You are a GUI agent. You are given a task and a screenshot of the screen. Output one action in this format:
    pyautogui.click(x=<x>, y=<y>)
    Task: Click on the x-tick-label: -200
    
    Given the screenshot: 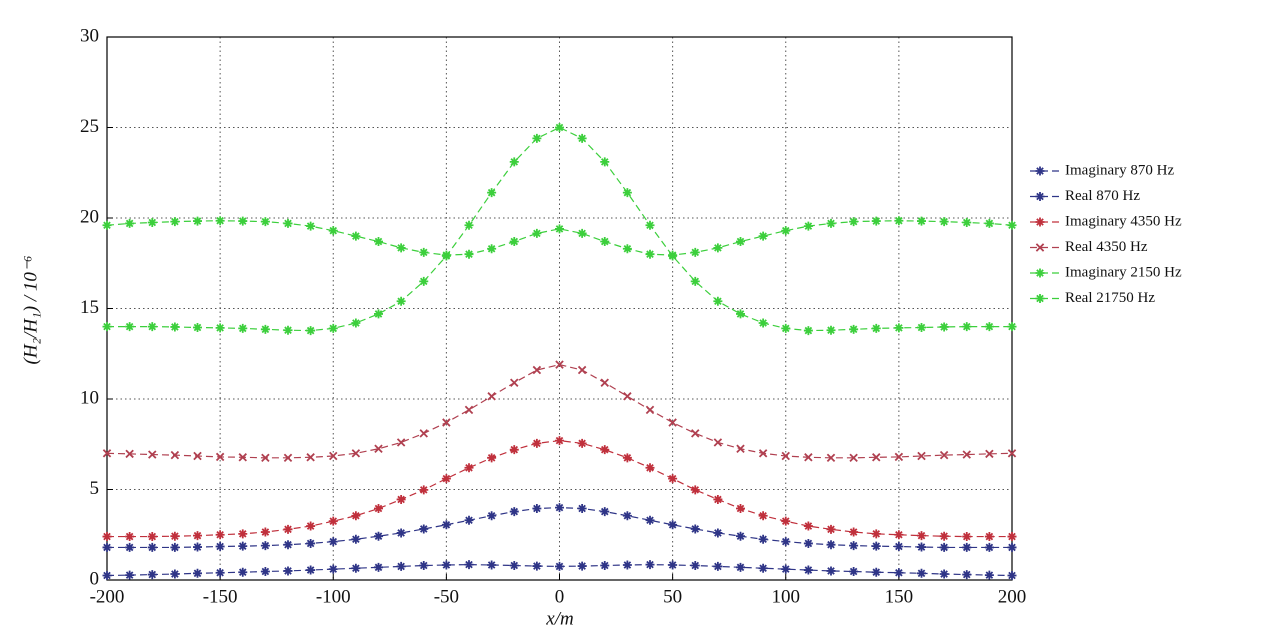 What is the action you would take?
    pyautogui.click(x=107, y=596)
    